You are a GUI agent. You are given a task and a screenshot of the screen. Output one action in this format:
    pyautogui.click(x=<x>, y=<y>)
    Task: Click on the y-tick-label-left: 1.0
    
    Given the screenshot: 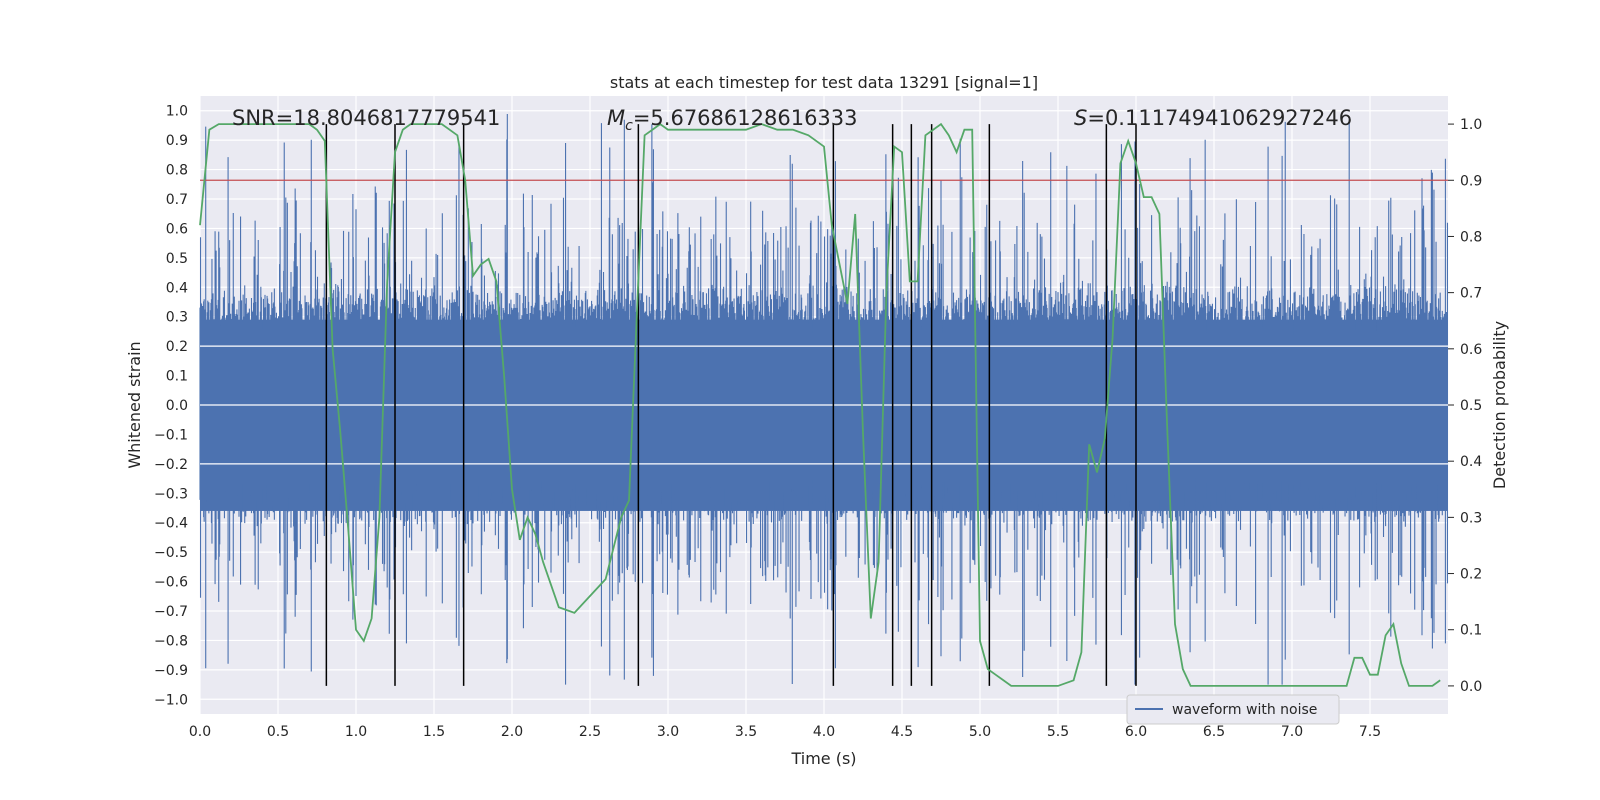 What is the action you would take?
    pyautogui.click(x=177, y=112)
    